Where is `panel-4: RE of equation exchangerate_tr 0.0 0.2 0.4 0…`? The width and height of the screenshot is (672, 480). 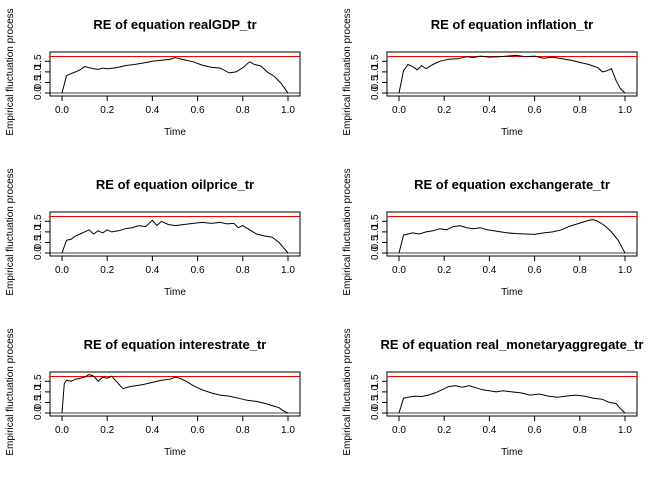
panel-4: RE of equation exchangerate_tr 0.0 0.2 0.4 0… is located at coordinates (490, 233).